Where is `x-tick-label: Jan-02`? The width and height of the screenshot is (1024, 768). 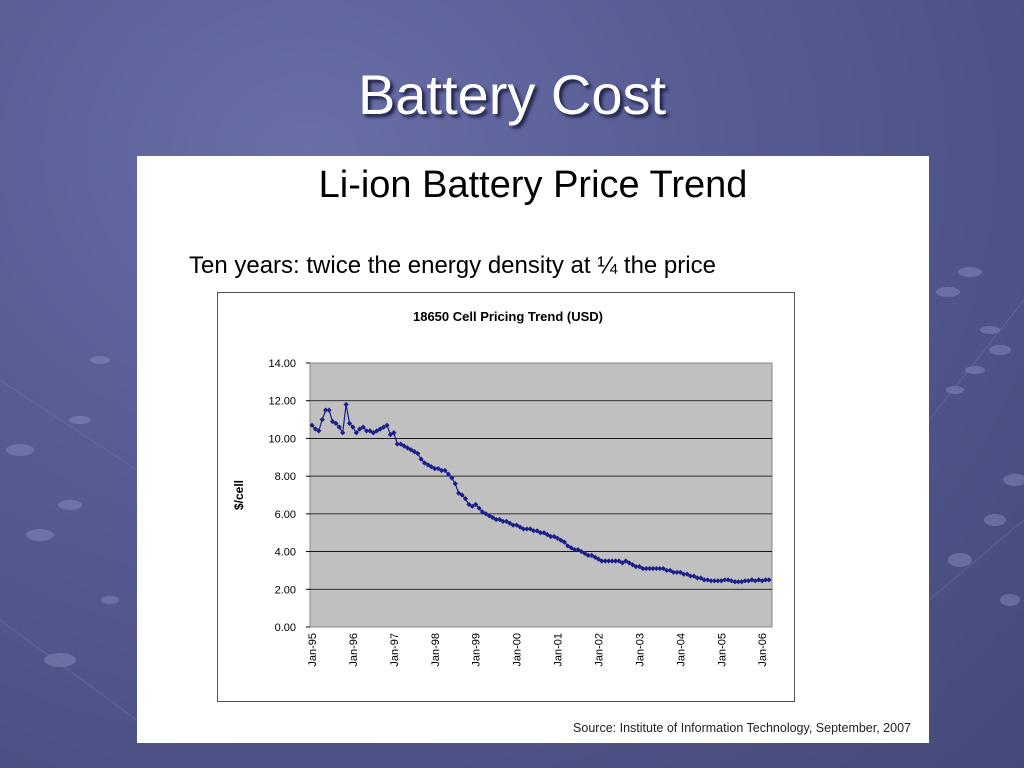 x-tick-label: Jan-02 is located at coordinates (599, 650).